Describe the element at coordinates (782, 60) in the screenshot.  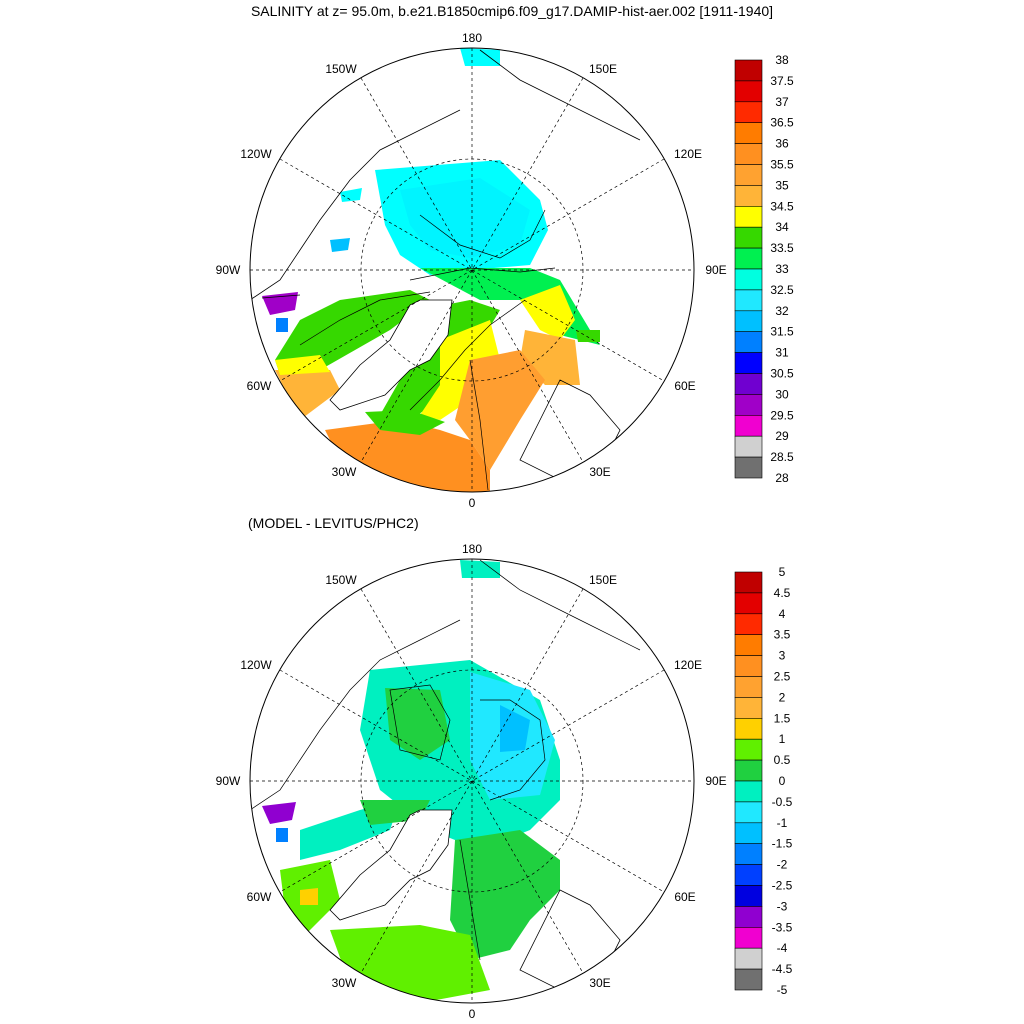
I see `colorbar-label: 38` at that location.